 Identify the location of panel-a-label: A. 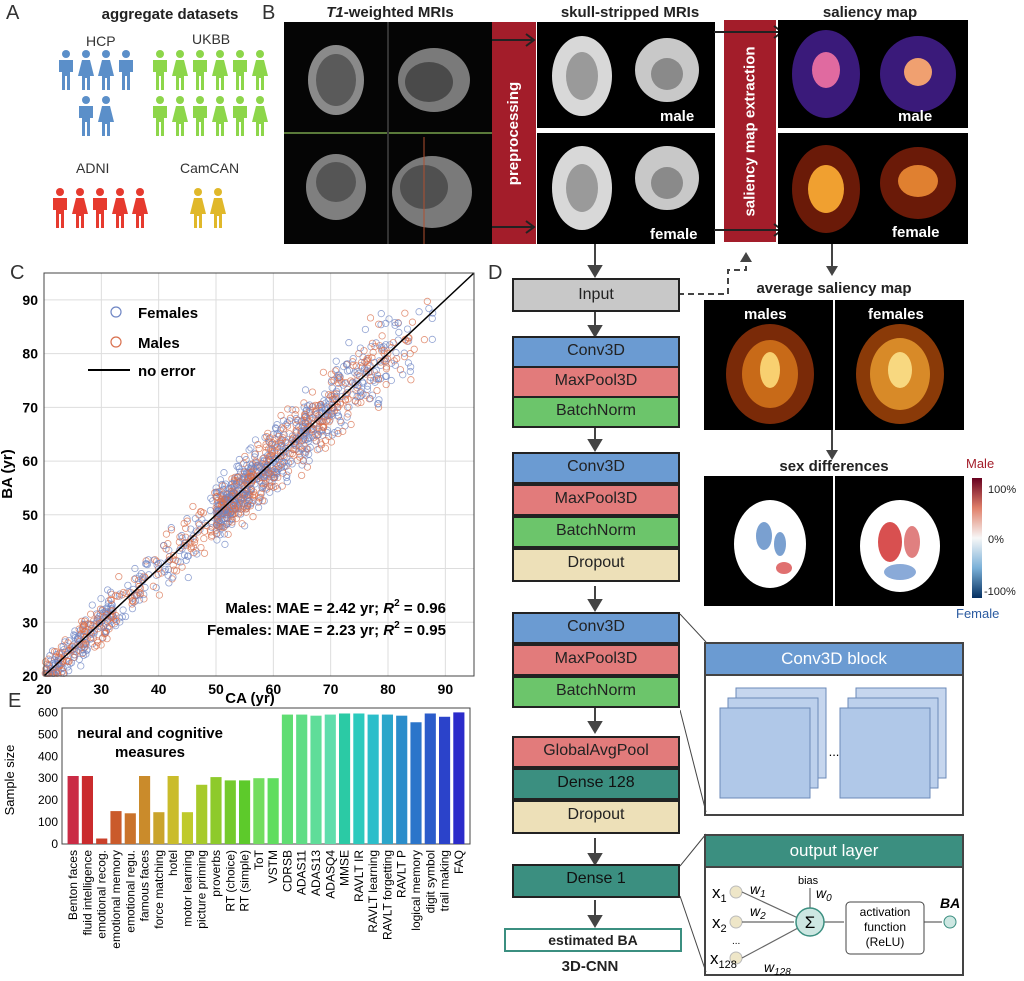
(13, 13).